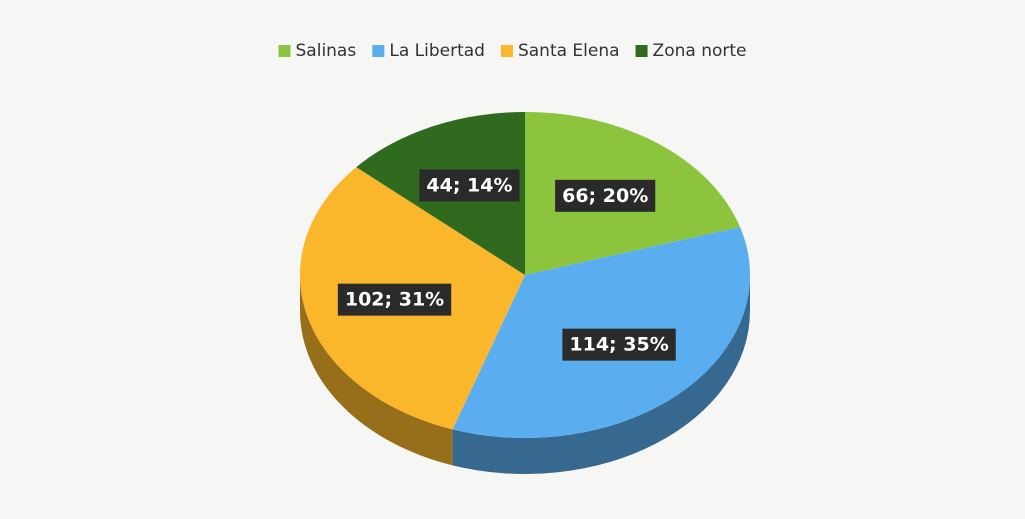 Image resolution: width=1025 pixels, height=519 pixels. Describe the element at coordinates (700, 51) in the screenshot. I see `legend-label: Zona norte` at that location.